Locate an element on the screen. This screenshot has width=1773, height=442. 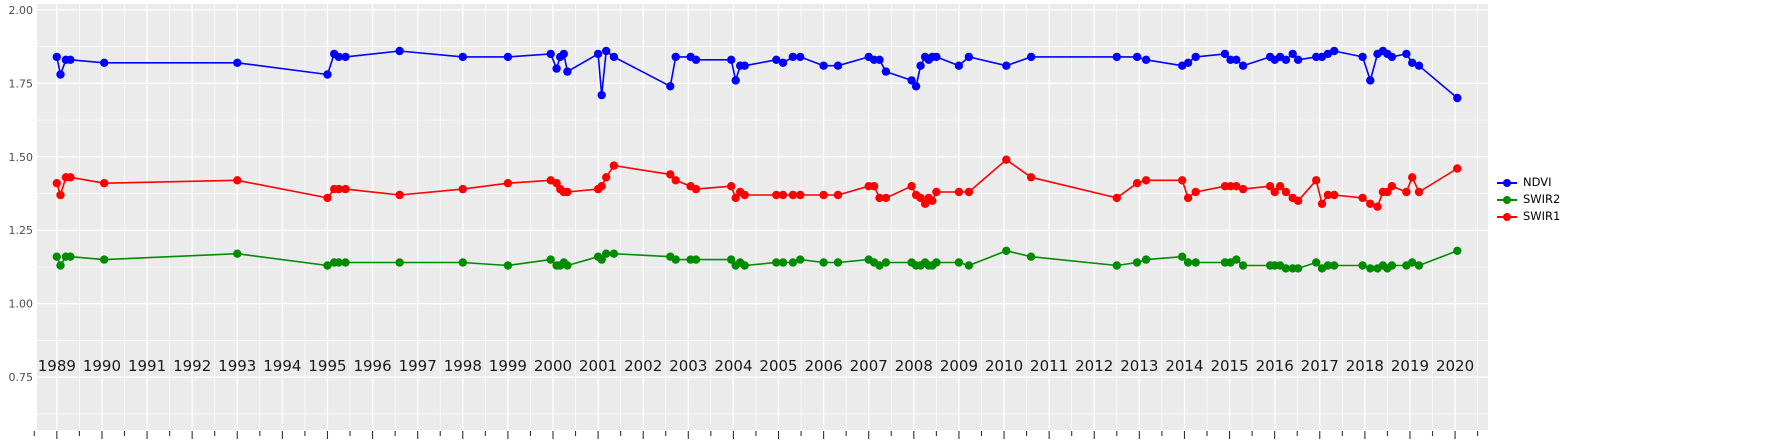
legend-key-swir1 is located at coordinates (1507, 216).